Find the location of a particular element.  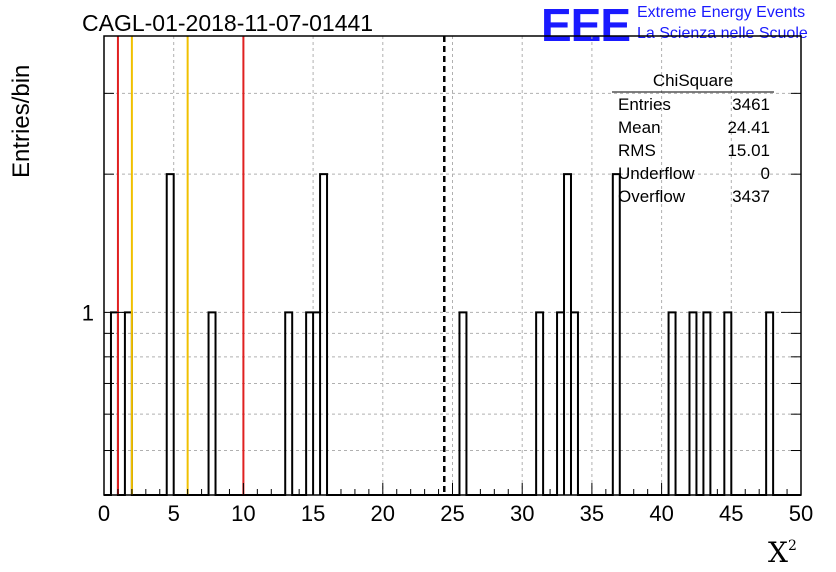

x-tick-label: 50 is located at coordinates (801, 513).